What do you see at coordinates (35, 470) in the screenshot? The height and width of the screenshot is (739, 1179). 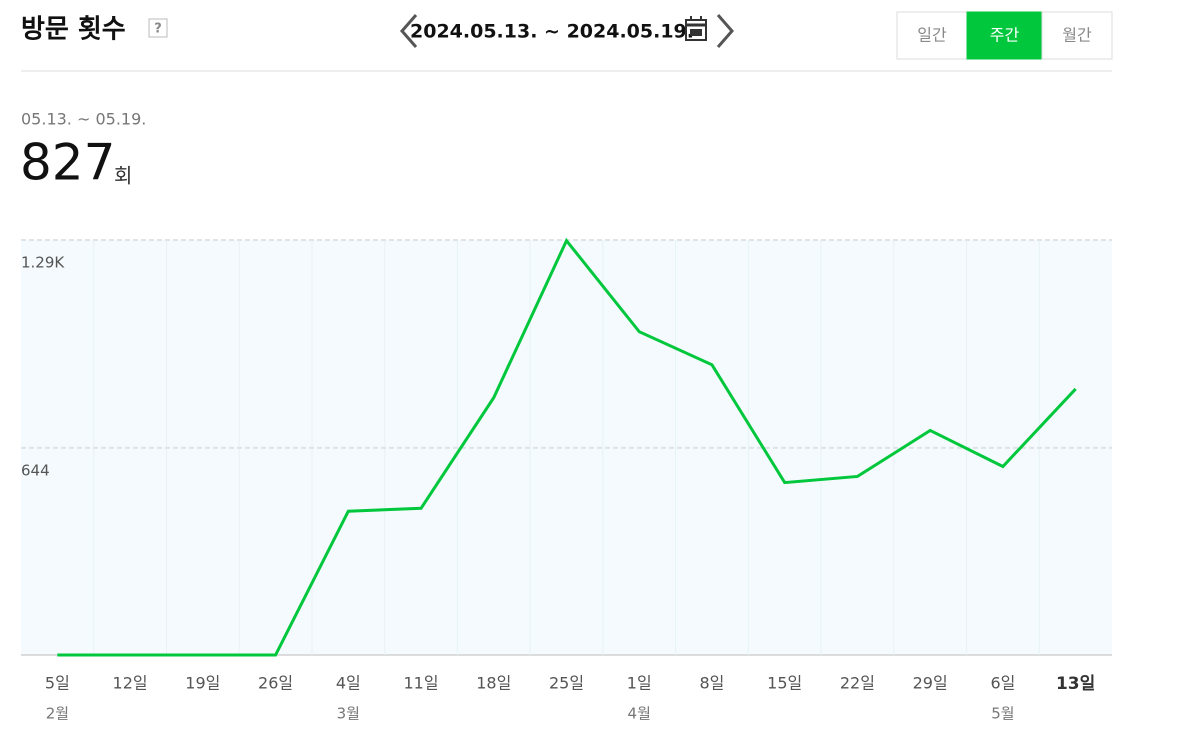 I see `y-tick-label: 644` at bounding box center [35, 470].